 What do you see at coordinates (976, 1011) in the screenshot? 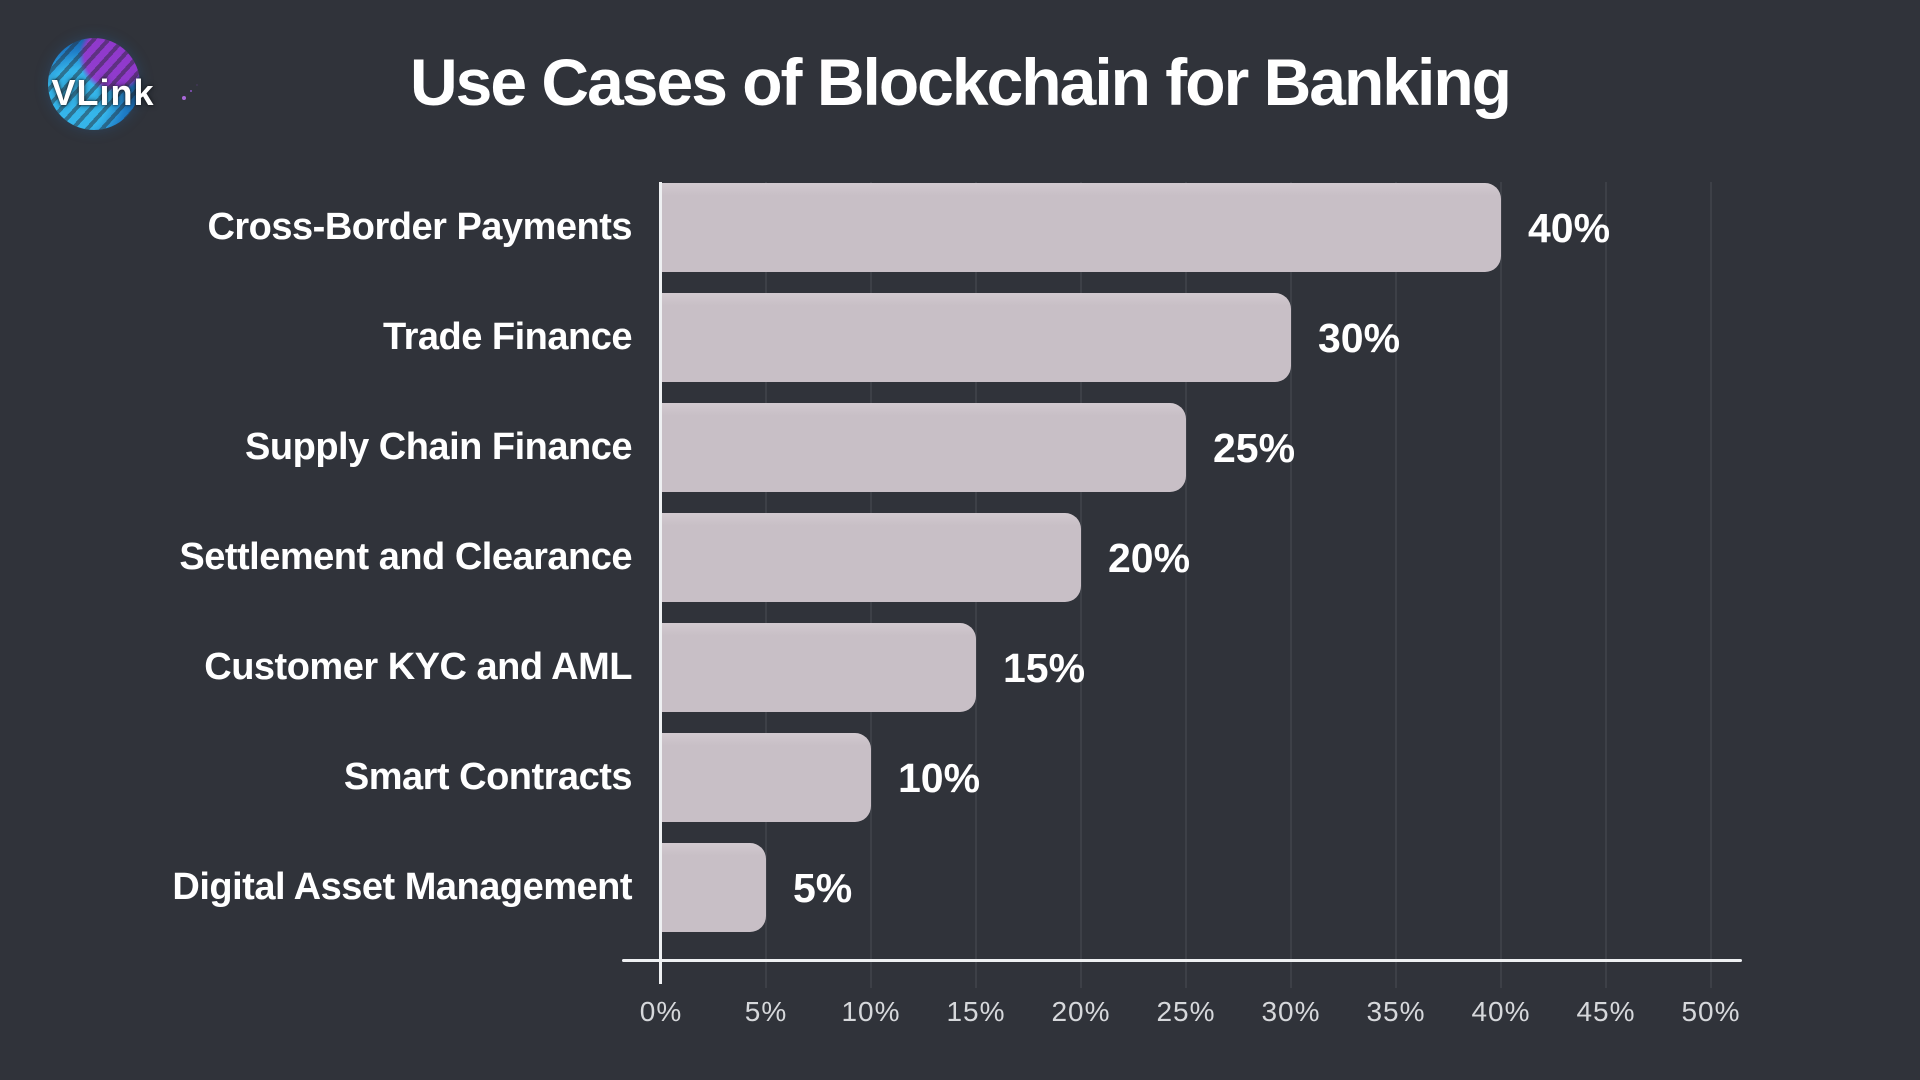
I see `x-tick-label: 15%` at bounding box center [976, 1011].